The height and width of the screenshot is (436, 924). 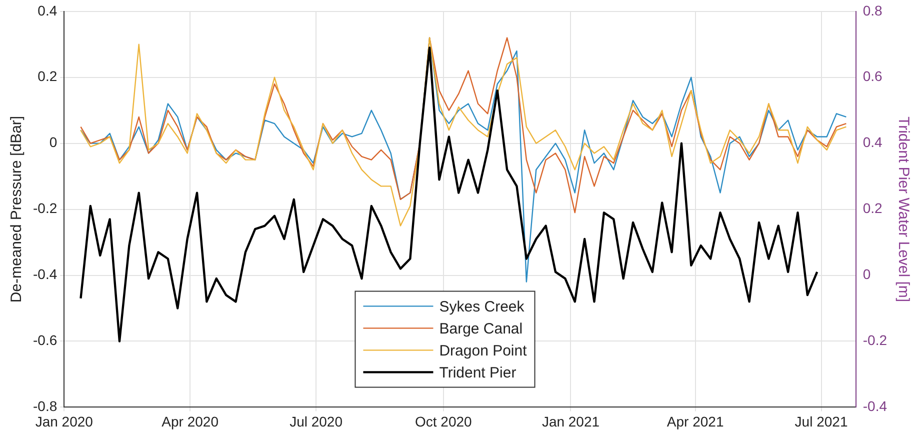 I want to click on y-axis-title: De-meaned Pressure [dBar], so click(x=17, y=209).